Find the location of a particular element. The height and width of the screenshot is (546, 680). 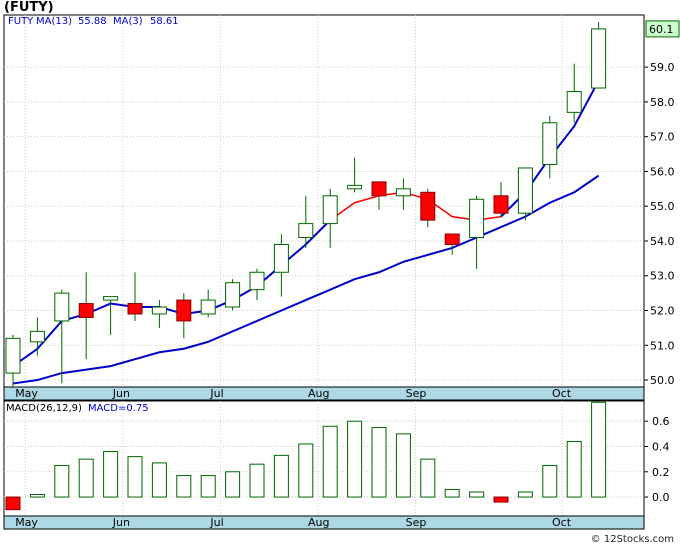

price-tick-label: 52.0 is located at coordinates (662, 311).